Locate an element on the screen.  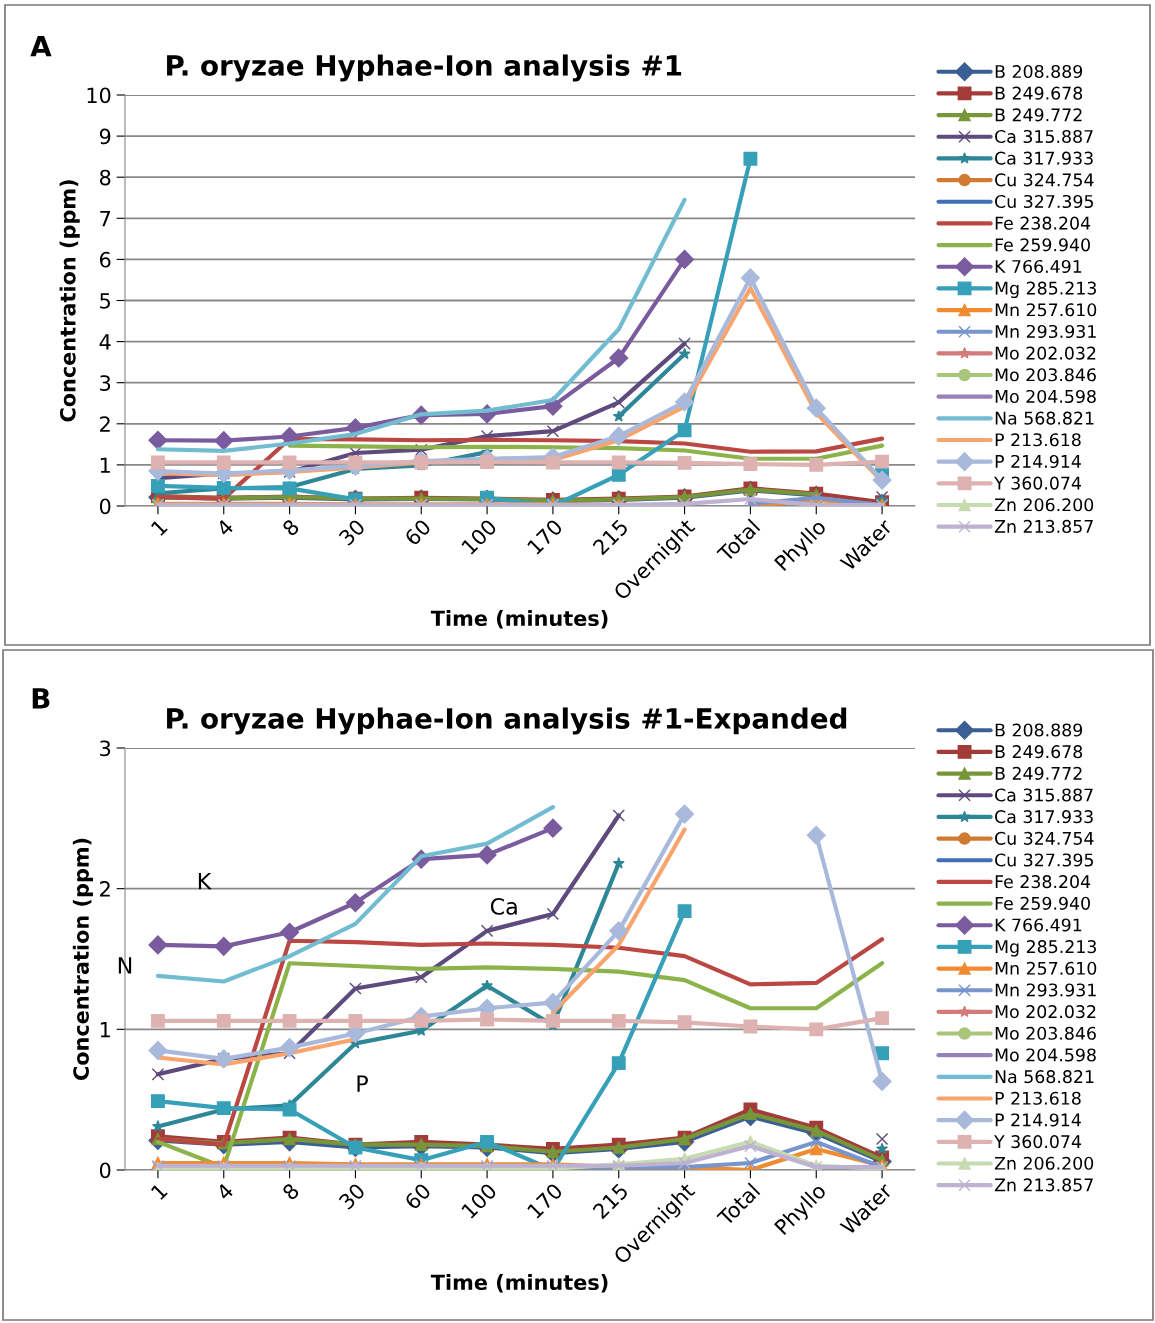
y-tick-label: 9 is located at coordinates (105, 136).